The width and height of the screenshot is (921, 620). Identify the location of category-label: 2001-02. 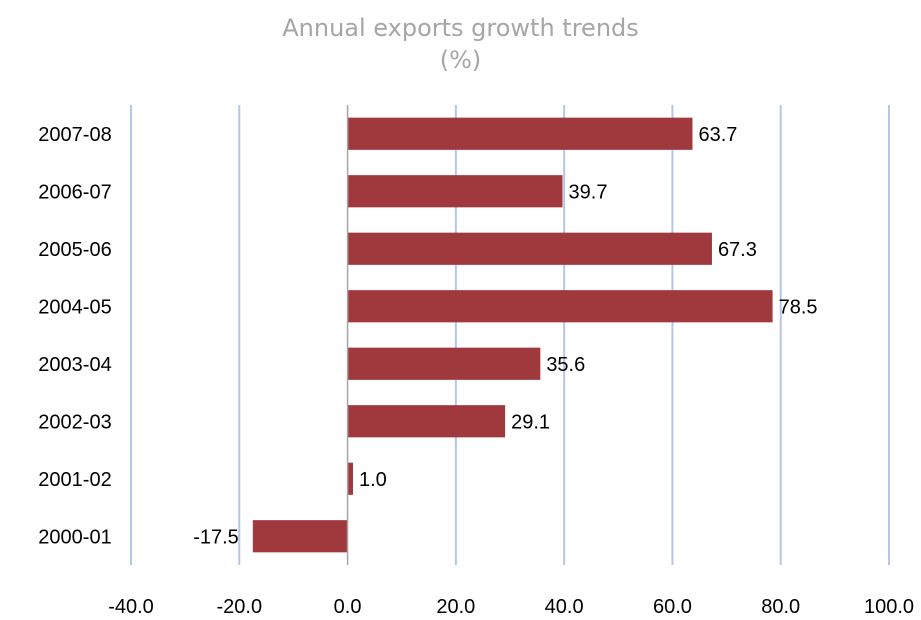
(74, 480).